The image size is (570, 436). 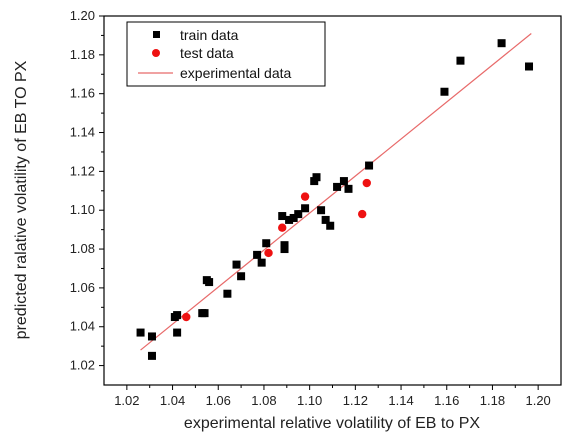 What do you see at coordinates (82, 170) in the screenshot?
I see `y-tick-label: 1.12` at bounding box center [82, 170].